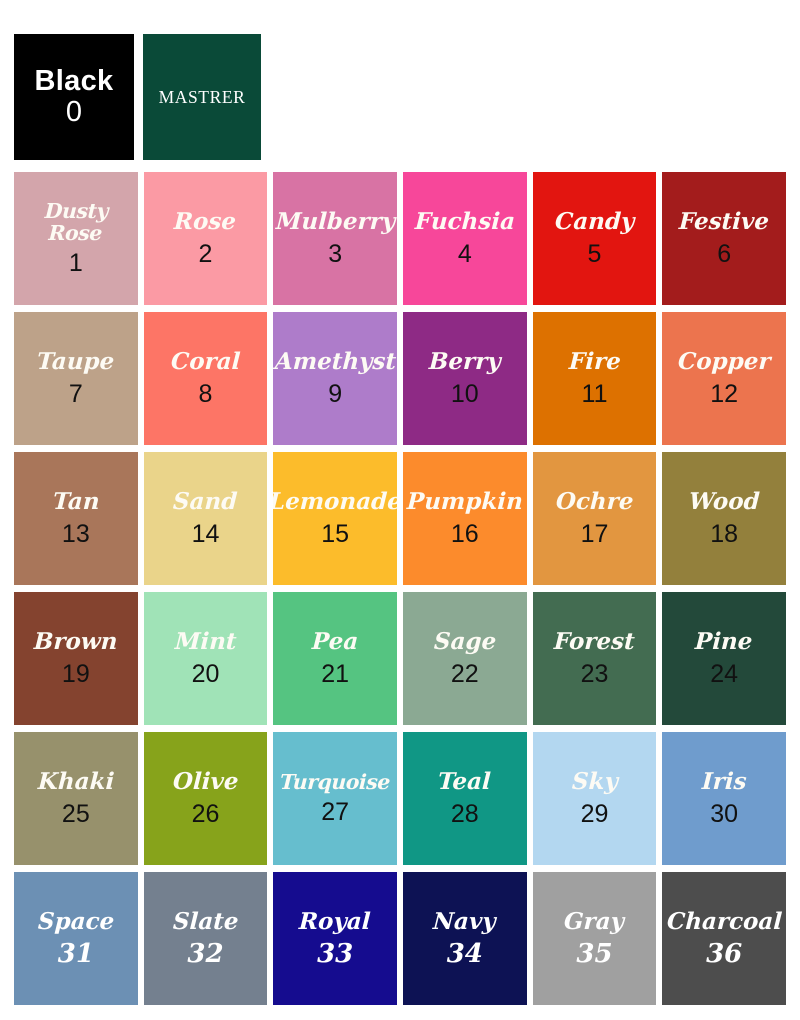  What do you see at coordinates (76, 658) in the screenshot?
I see `swatch: Brown 19` at bounding box center [76, 658].